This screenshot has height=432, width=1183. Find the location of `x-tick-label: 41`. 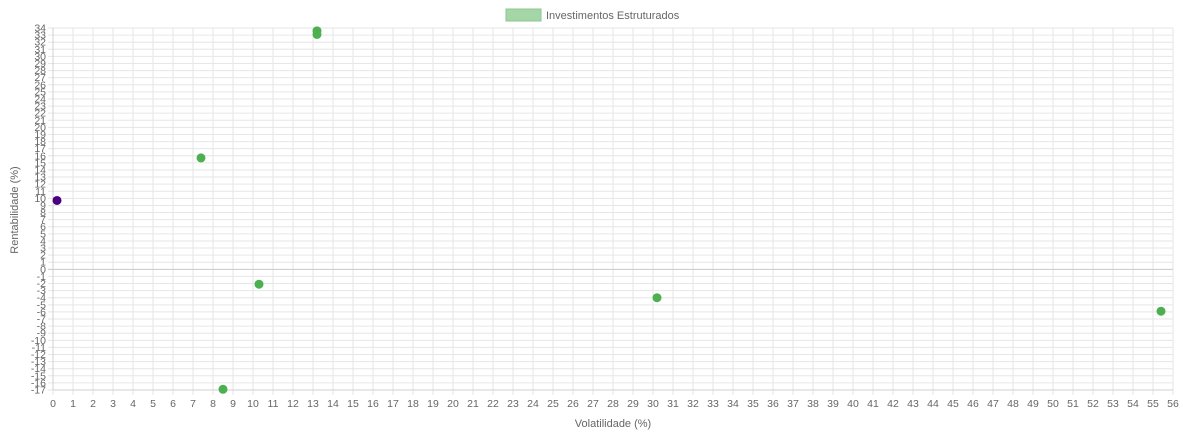

x-tick-label: 41 is located at coordinates (873, 404).